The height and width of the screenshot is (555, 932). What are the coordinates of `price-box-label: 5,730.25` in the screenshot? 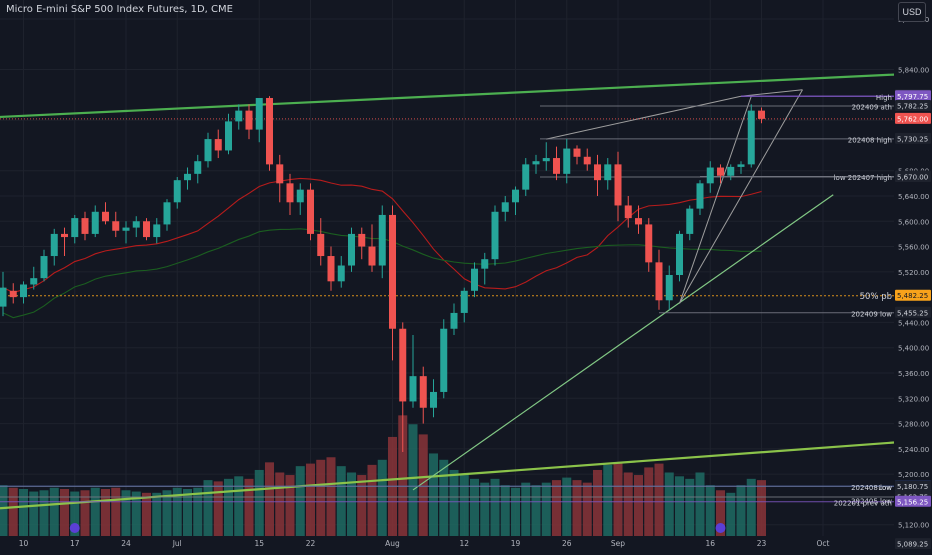 It's located at (912, 139).